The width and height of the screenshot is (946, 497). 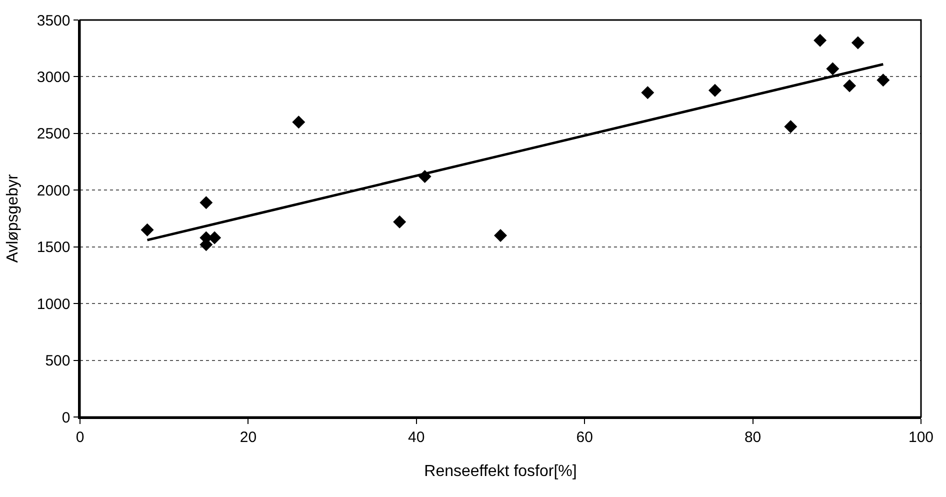 What do you see at coordinates (57, 361) in the screenshot?
I see `y-tick-label: 500` at bounding box center [57, 361].